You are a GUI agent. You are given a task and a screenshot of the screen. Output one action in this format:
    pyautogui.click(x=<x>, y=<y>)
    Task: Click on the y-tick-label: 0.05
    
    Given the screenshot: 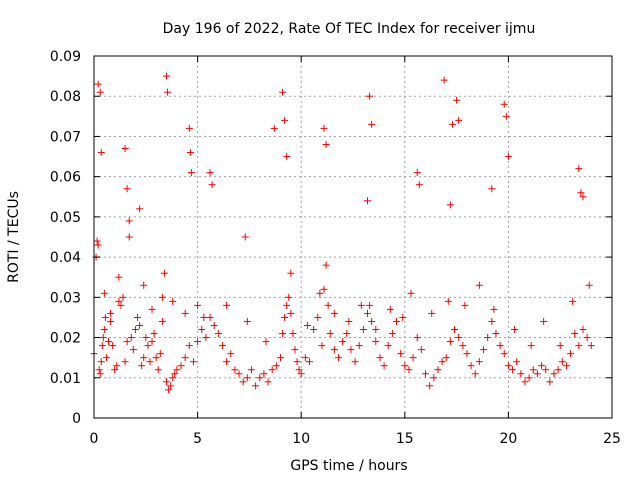 What is the action you would take?
    pyautogui.click(x=65, y=218)
    